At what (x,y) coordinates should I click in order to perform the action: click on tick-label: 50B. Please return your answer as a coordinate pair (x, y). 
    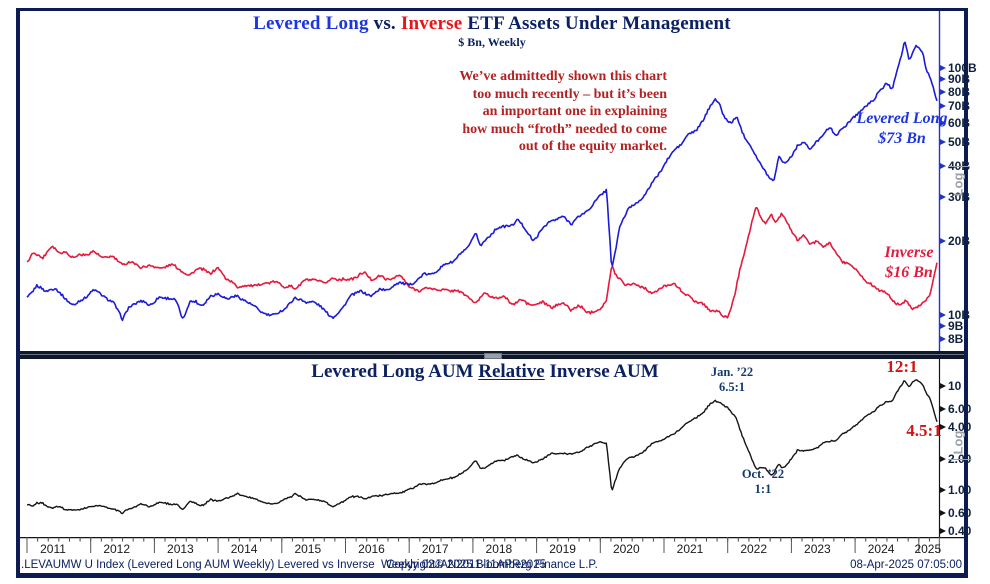
    Looking at the image, I should click on (959, 142).